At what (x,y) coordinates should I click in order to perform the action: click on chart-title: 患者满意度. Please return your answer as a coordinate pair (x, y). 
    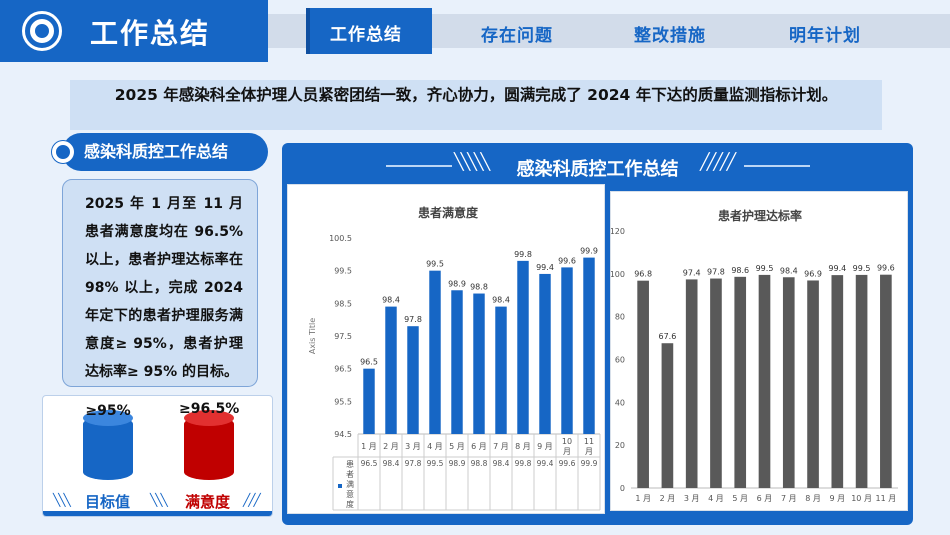
    Looking at the image, I should click on (448, 212).